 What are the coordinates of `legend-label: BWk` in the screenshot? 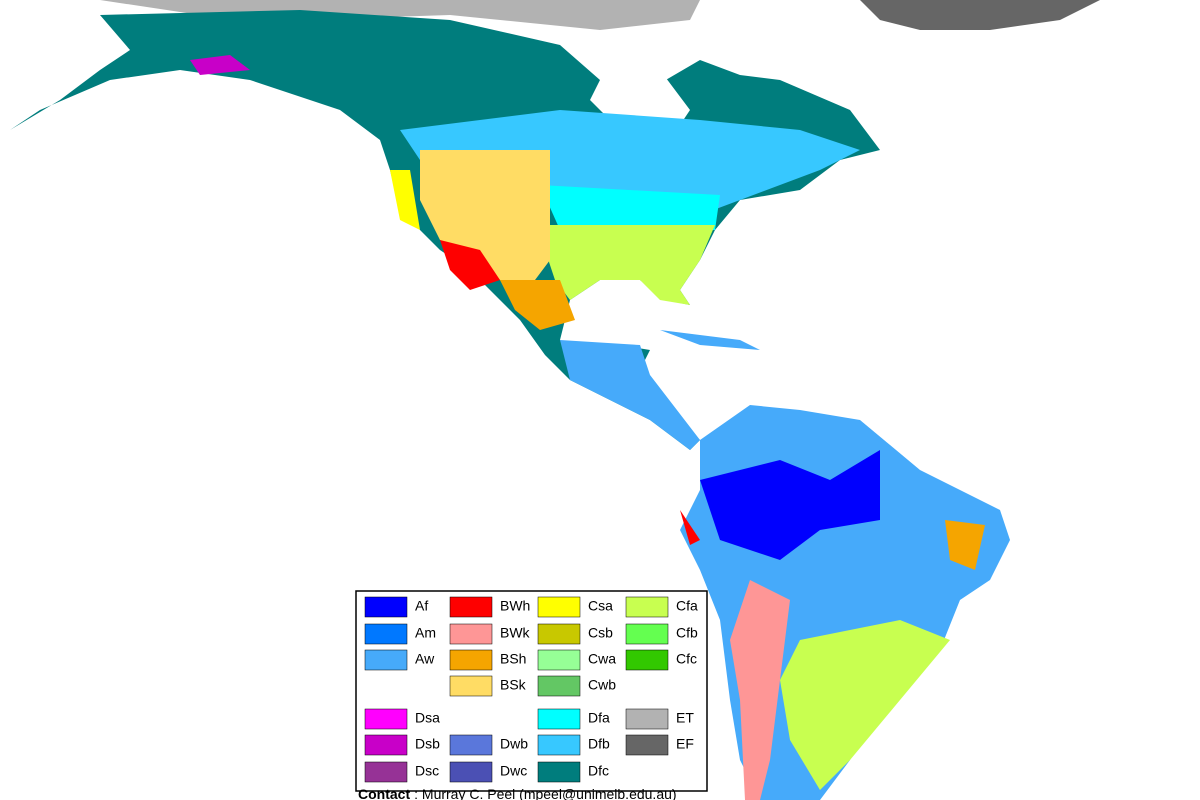 It's located at (515, 633).